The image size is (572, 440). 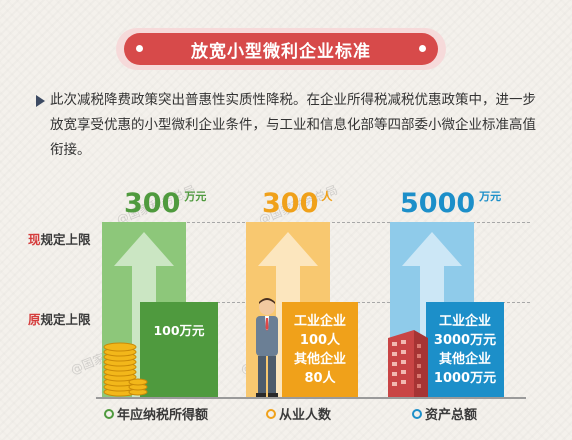 What do you see at coordinates (163, 415) in the screenshot?
I see `col1-legend-text: 年应纳税所得额` at bounding box center [163, 415].